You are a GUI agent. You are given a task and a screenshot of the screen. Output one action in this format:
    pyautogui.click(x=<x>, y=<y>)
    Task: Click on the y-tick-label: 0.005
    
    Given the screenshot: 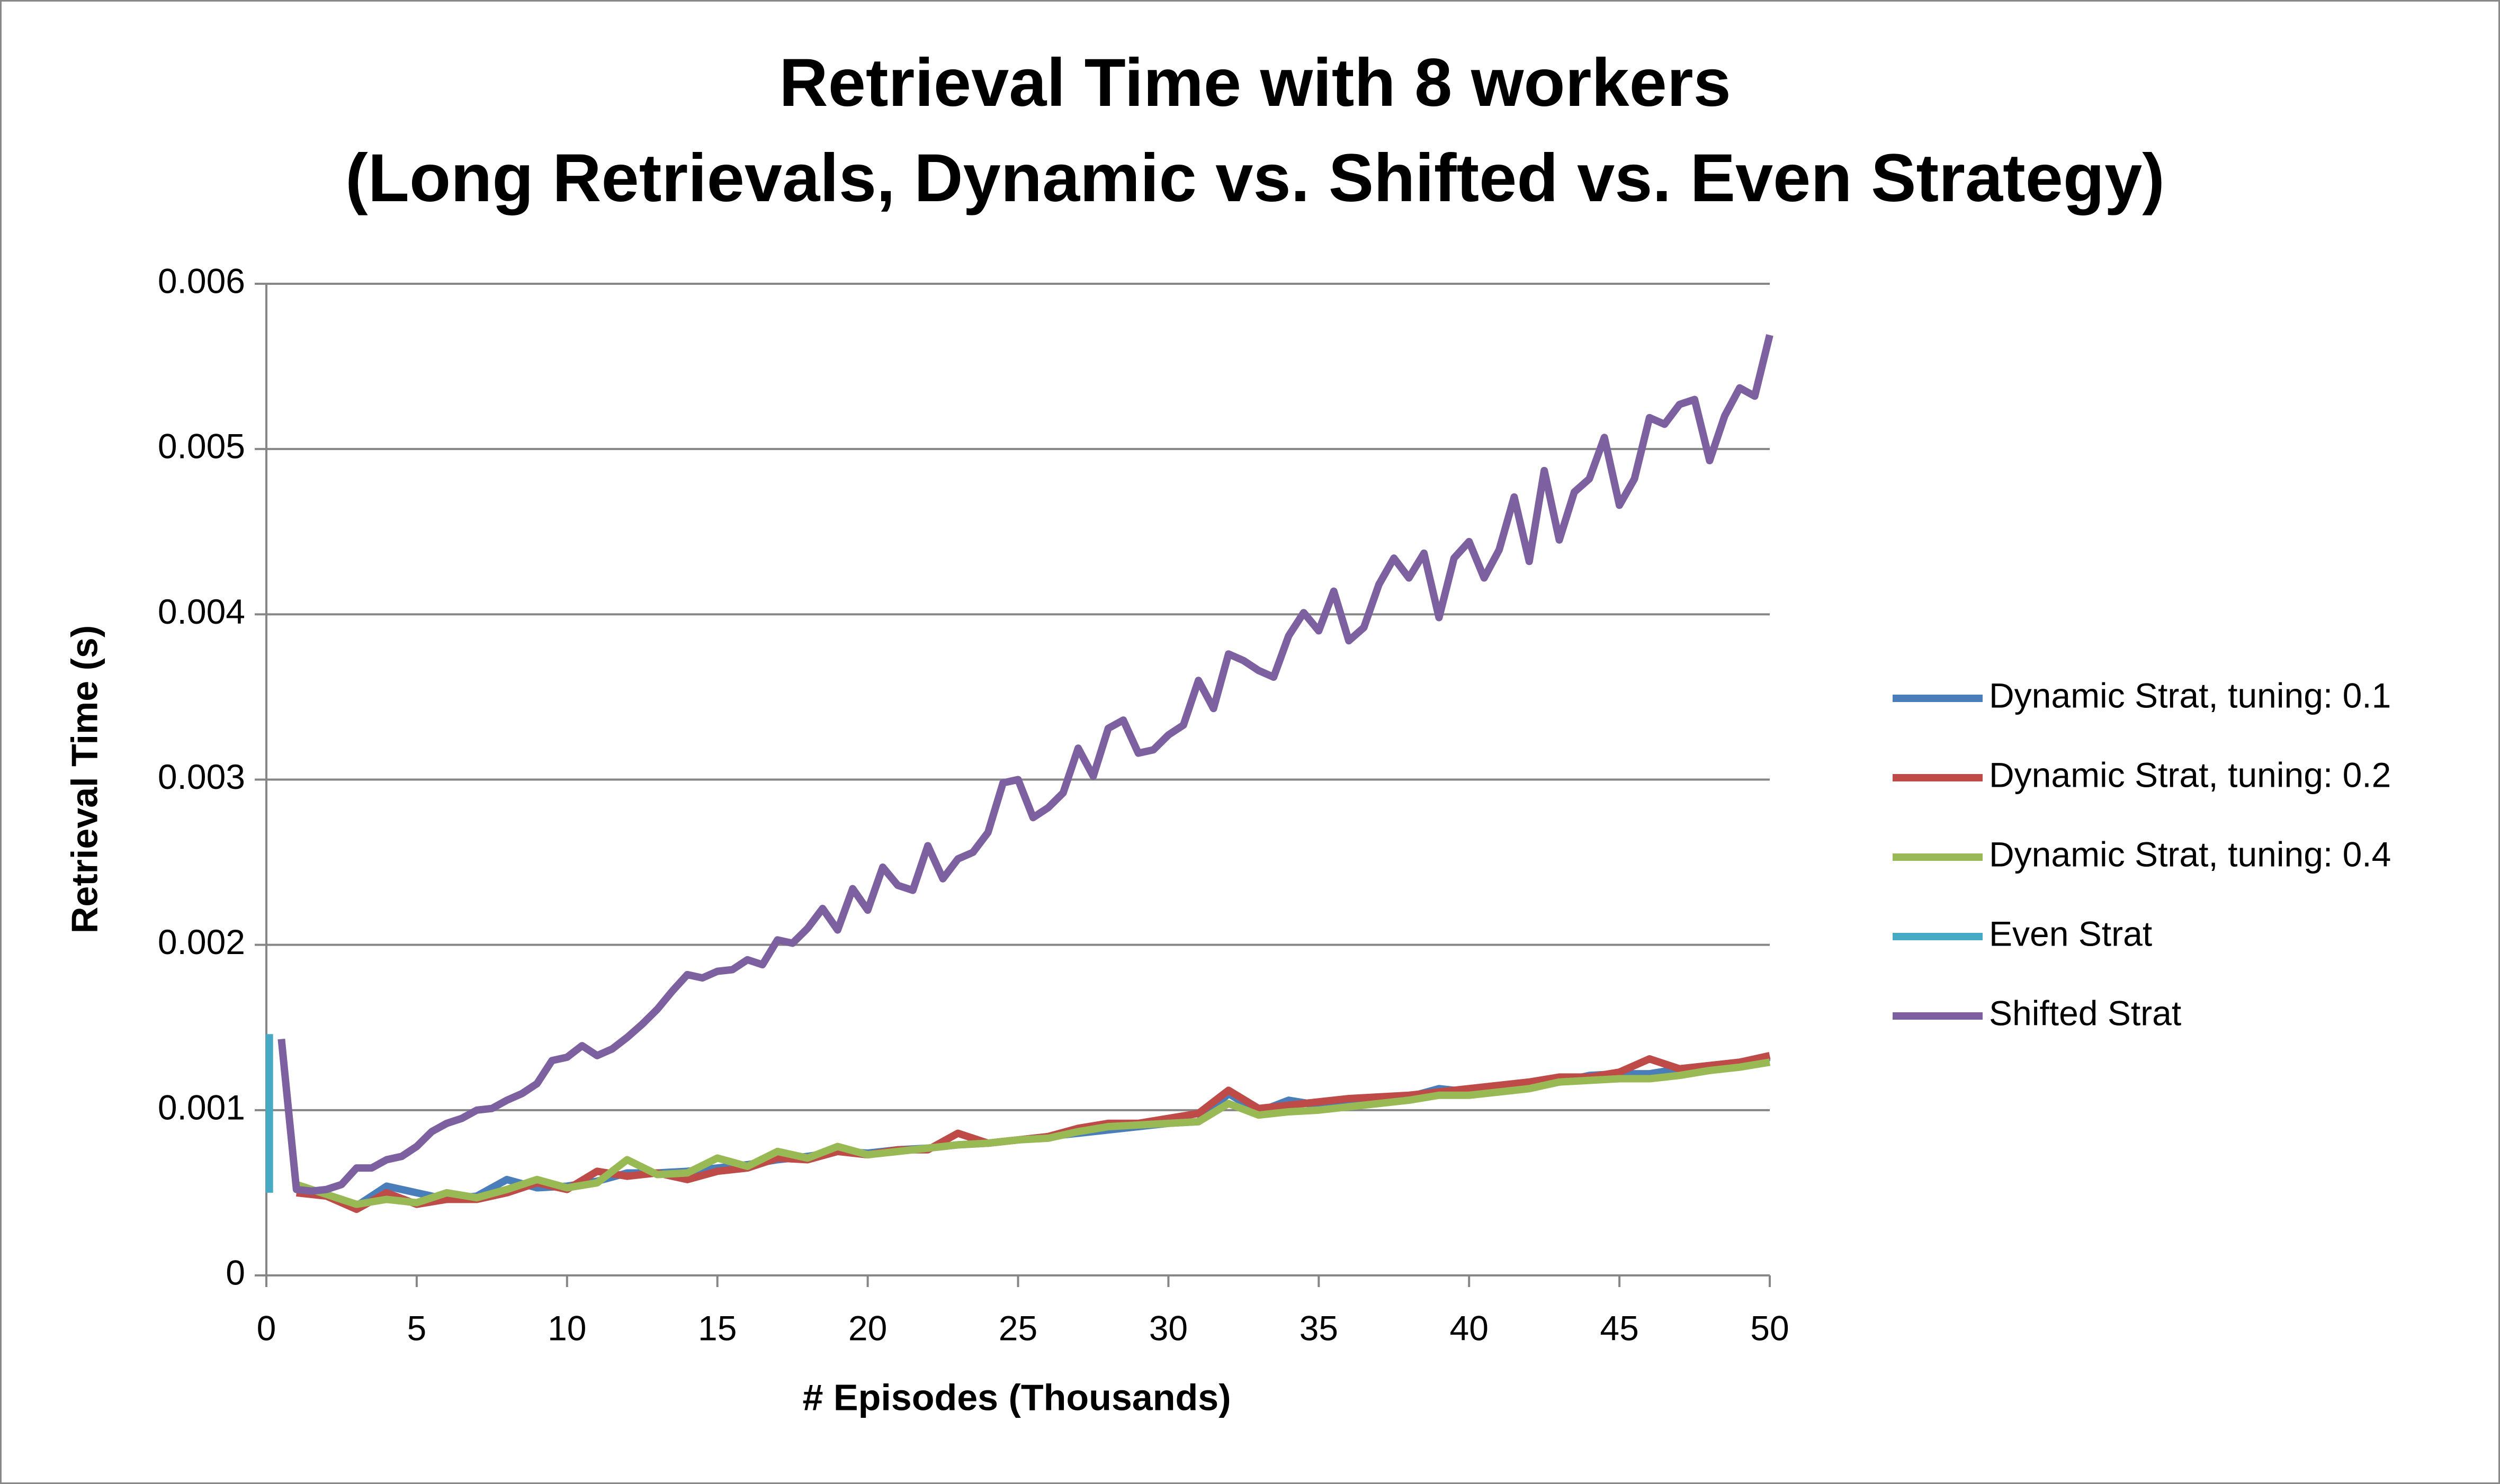 What is the action you would take?
    pyautogui.click(x=201, y=446)
    